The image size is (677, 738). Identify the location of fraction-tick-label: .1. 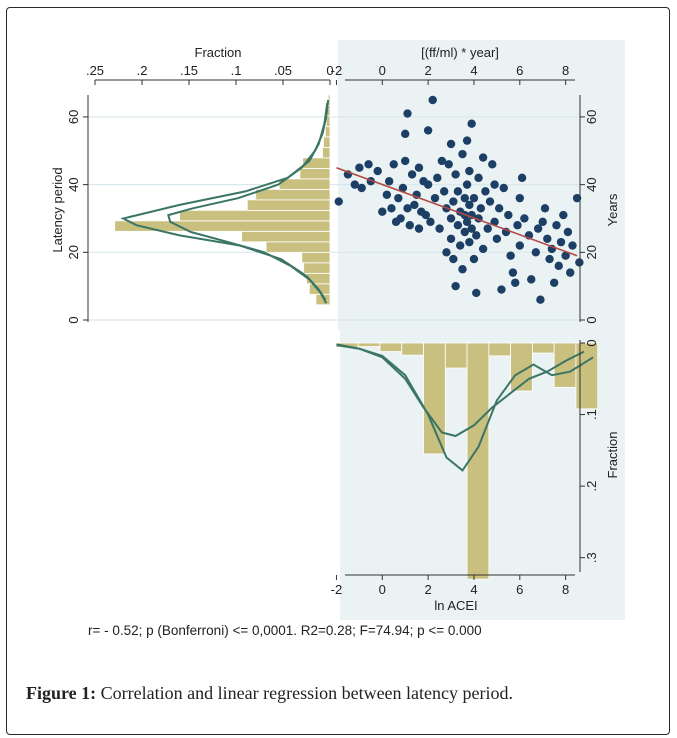
(236, 70).